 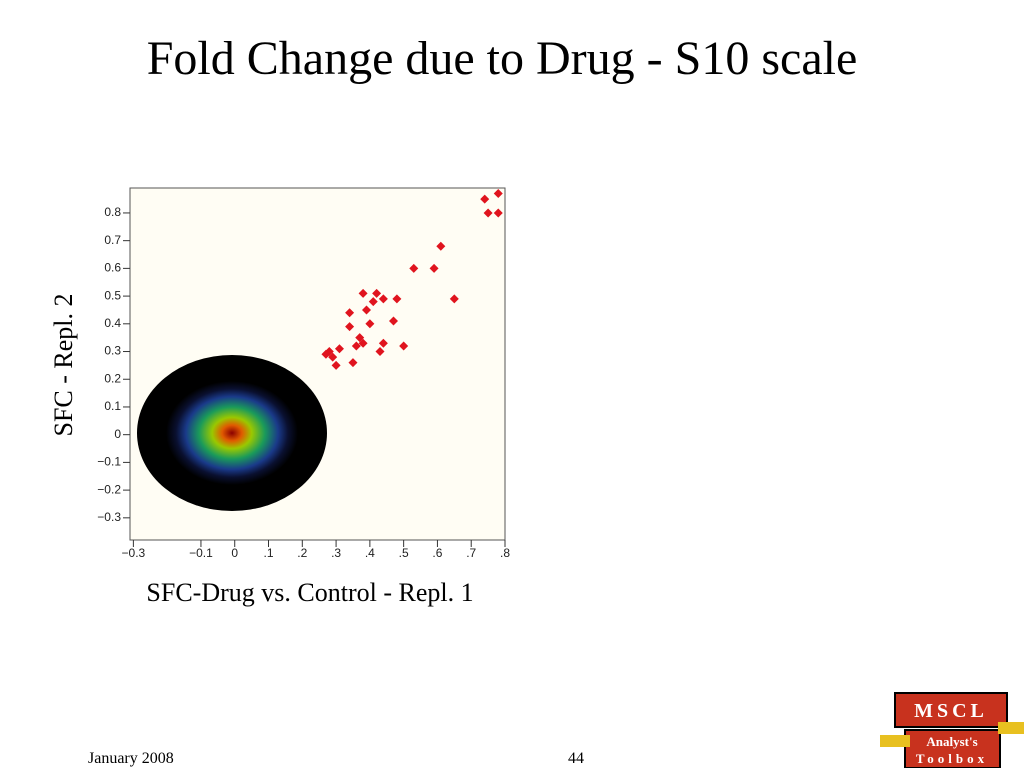 What do you see at coordinates (309, 592) in the screenshot?
I see `x-axis-label: SFC-Drug vs. Control - Repl. 1` at bounding box center [309, 592].